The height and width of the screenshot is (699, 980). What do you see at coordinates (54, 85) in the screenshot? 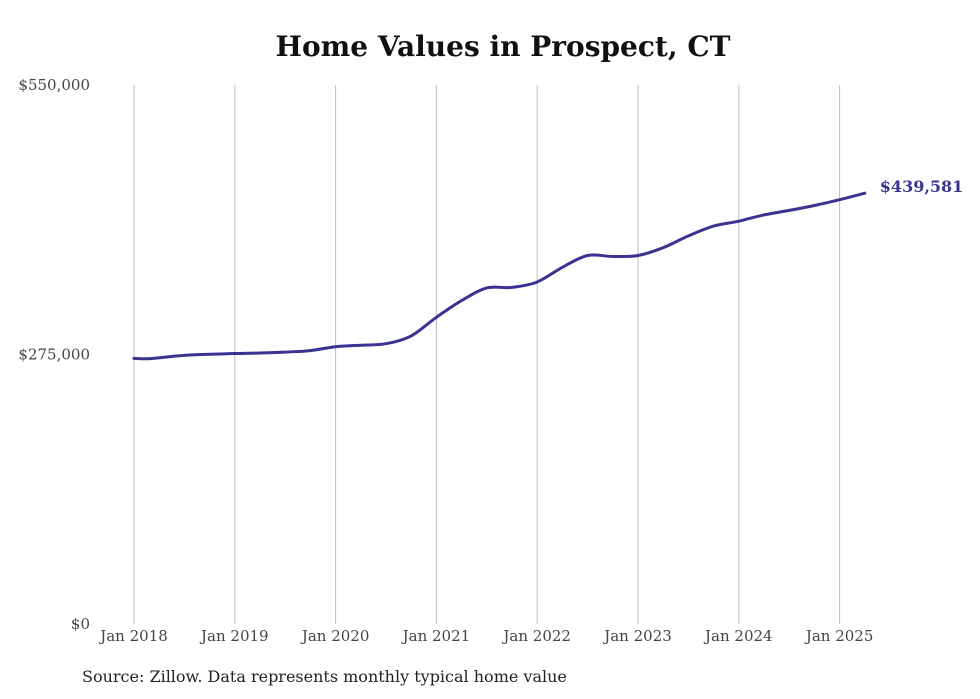
I see `y-tick-label: $550,000` at bounding box center [54, 85].